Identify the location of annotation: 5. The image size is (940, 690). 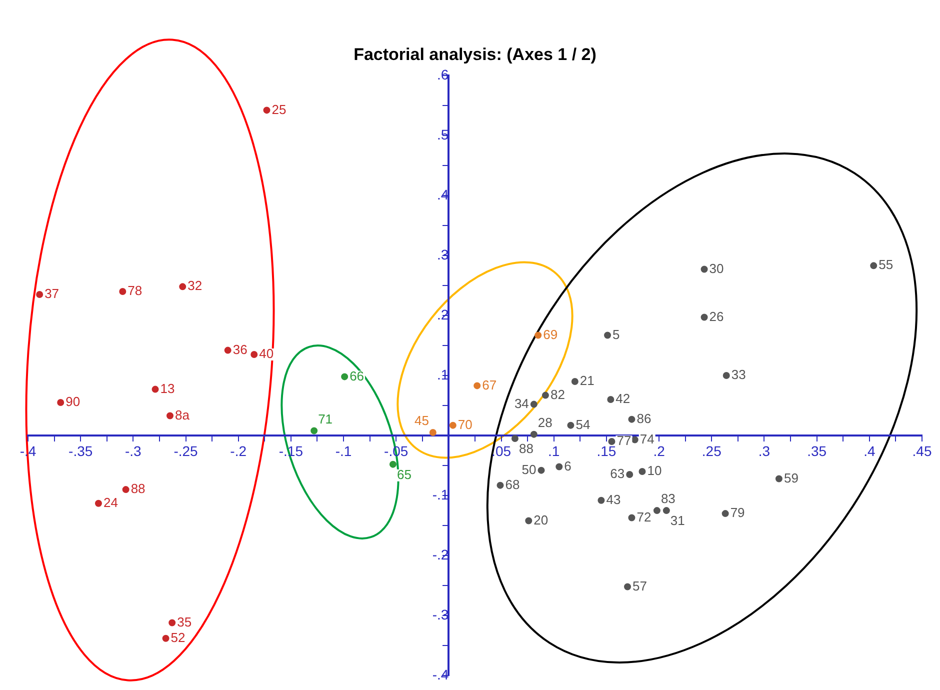
(616, 334).